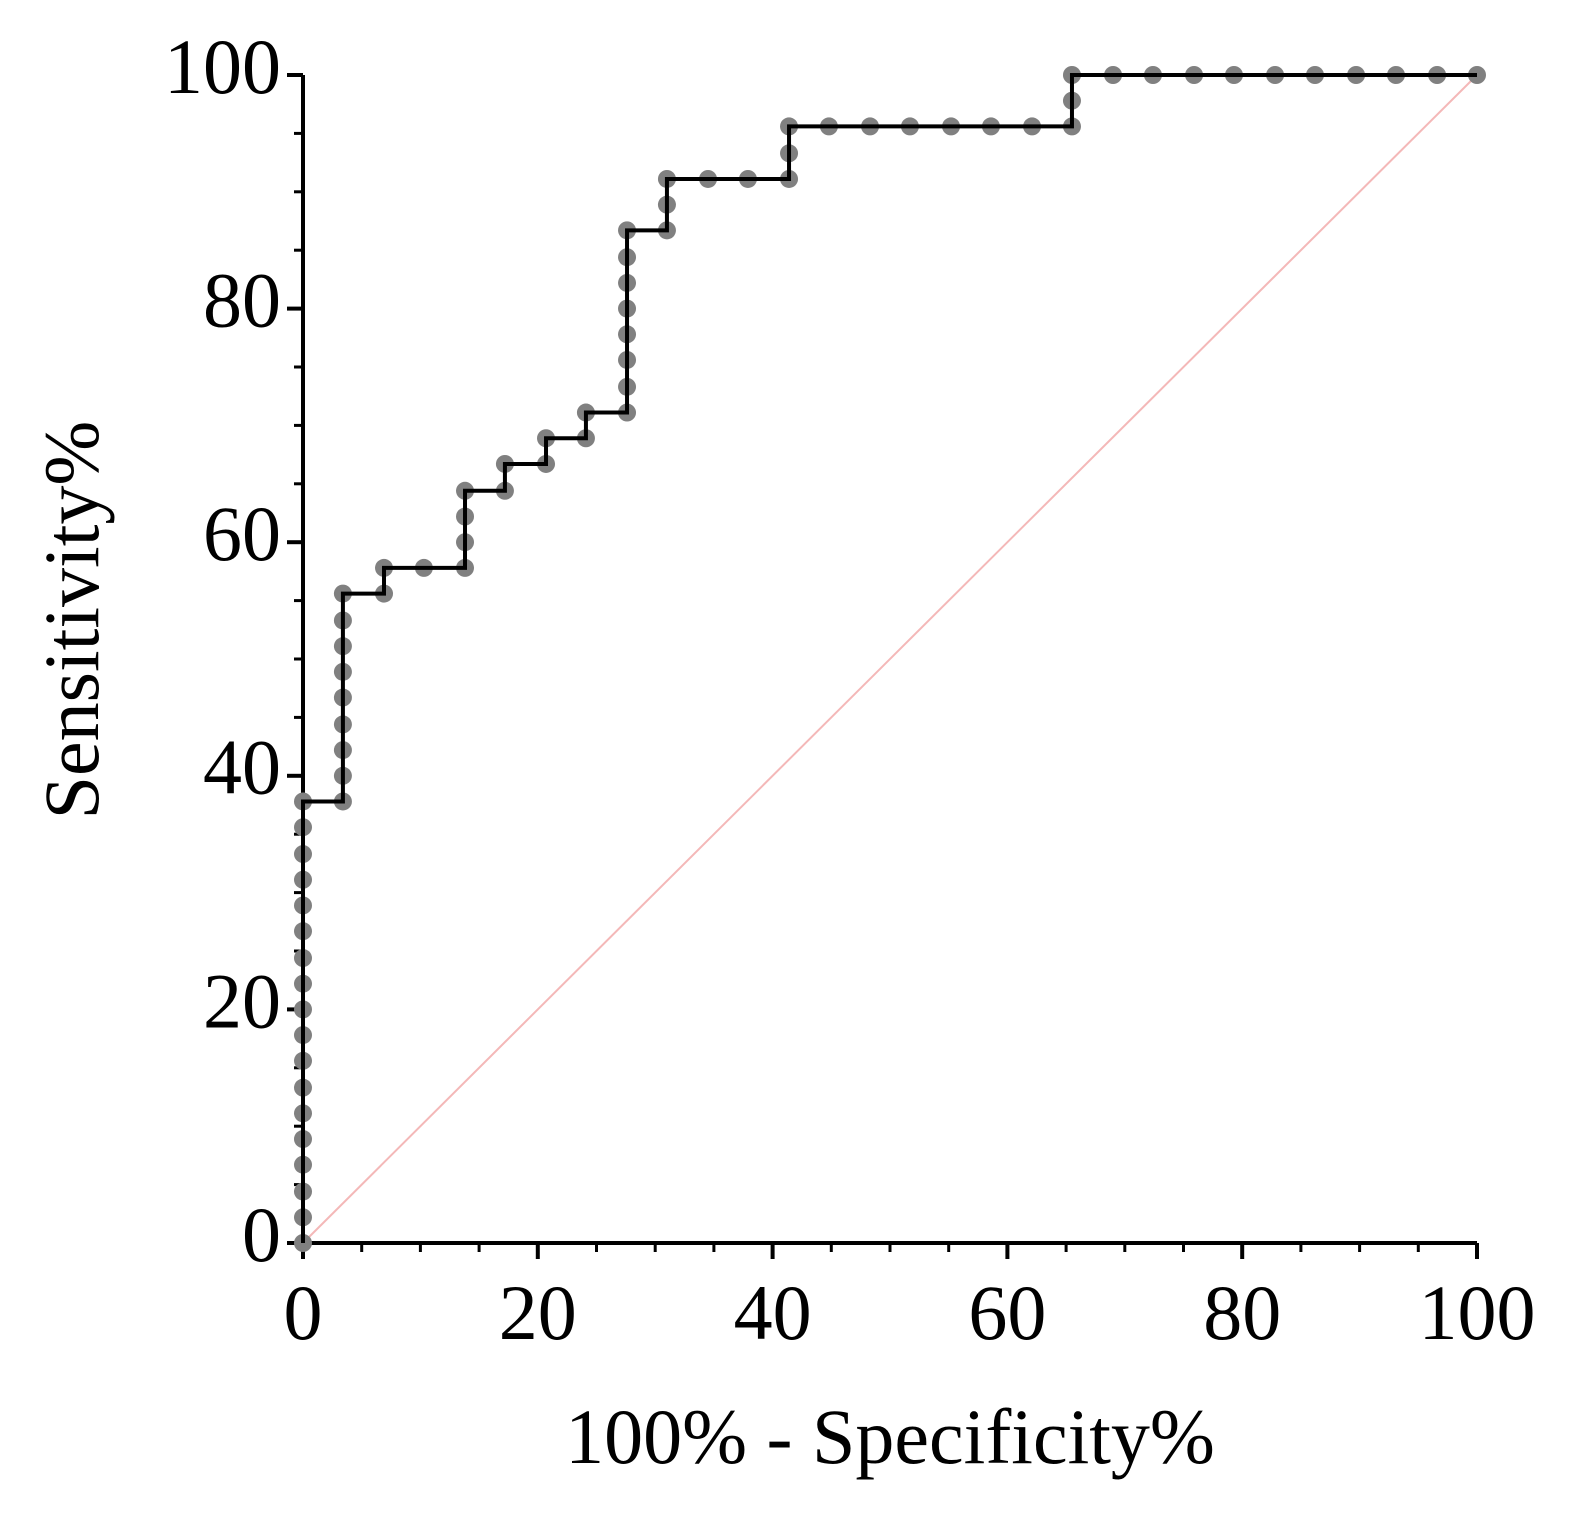 The image size is (1591, 1530). Describe the element at coordinates (1477, 1312) in the screenshot. I see `x-tick-label: 100` at that location.